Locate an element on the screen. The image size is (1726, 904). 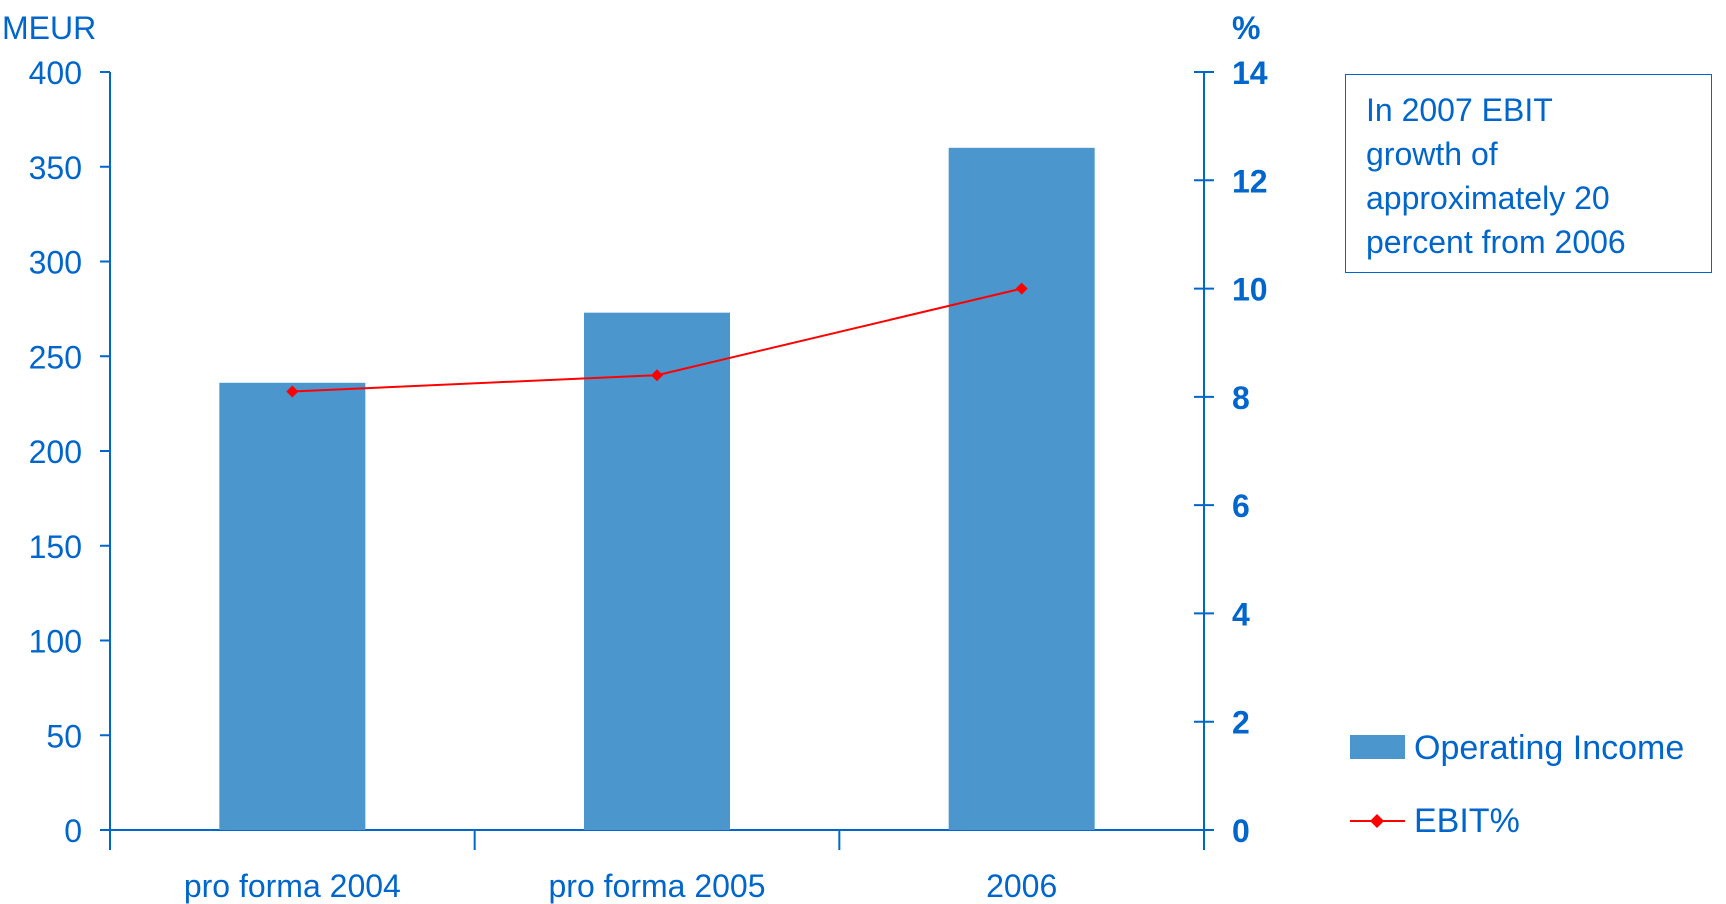
left-tick-label: 0 is located at coordinates (73, 831).